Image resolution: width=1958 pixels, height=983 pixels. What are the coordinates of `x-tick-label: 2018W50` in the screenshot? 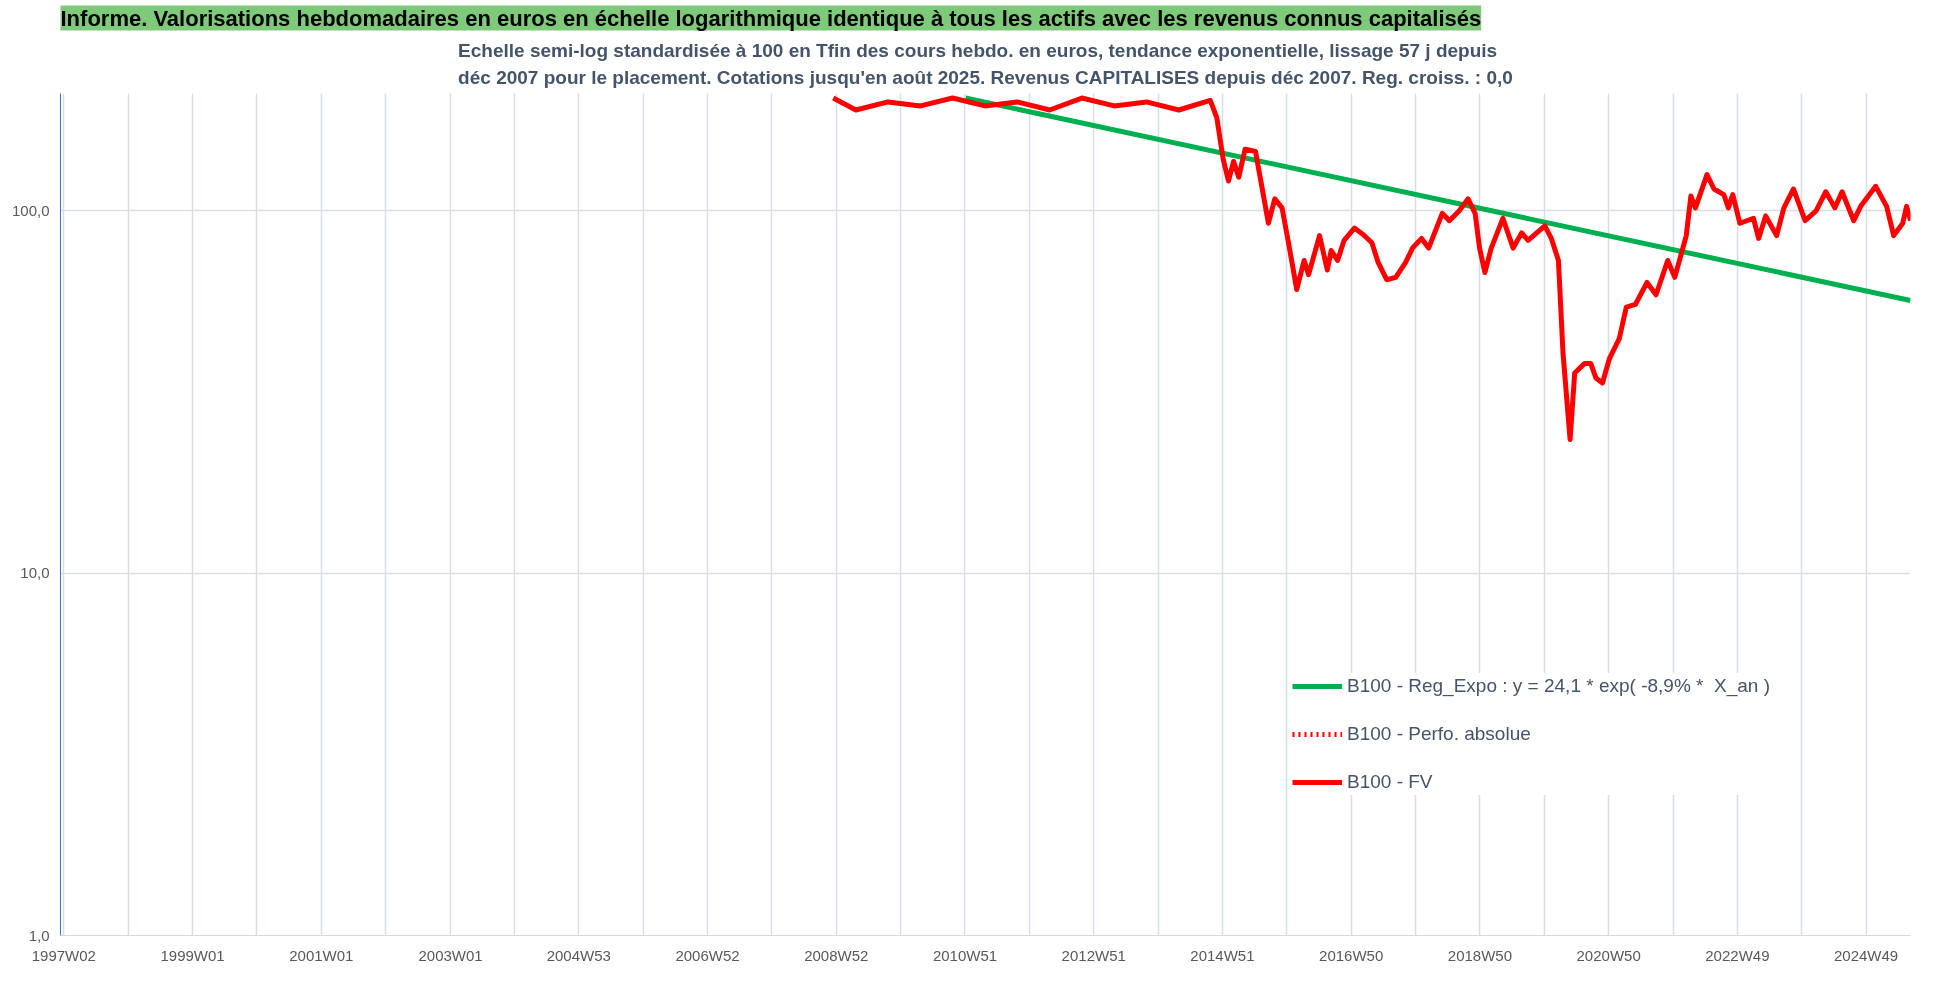 It's located at (1480, 955).